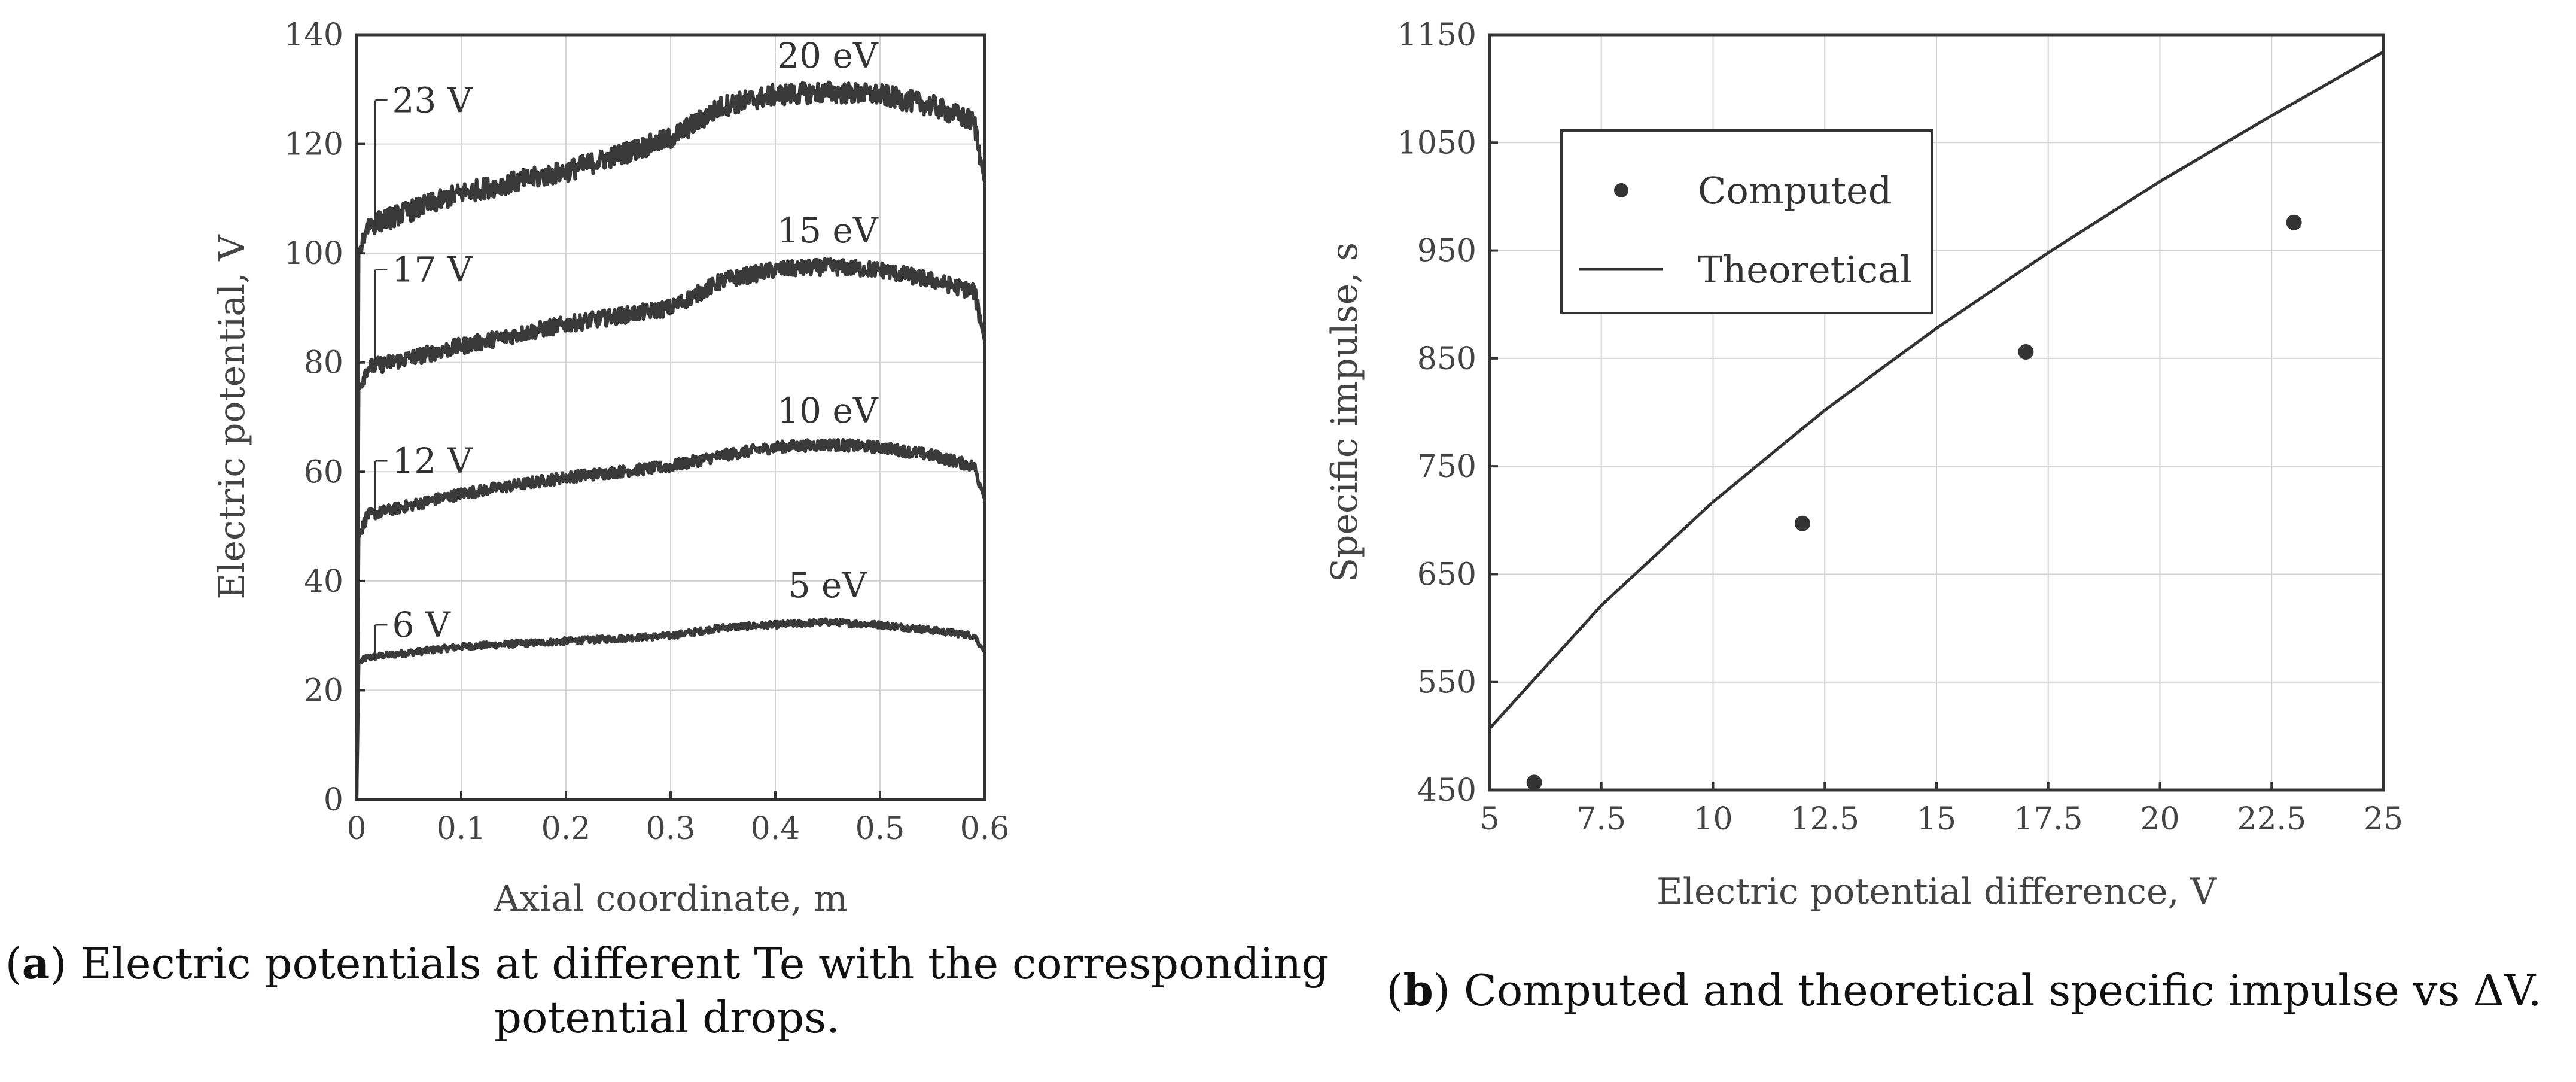 The width and height of the screenshot is (2576, 1082). I want to click on chart-a-xtick-label: 0, so click(356, 829).